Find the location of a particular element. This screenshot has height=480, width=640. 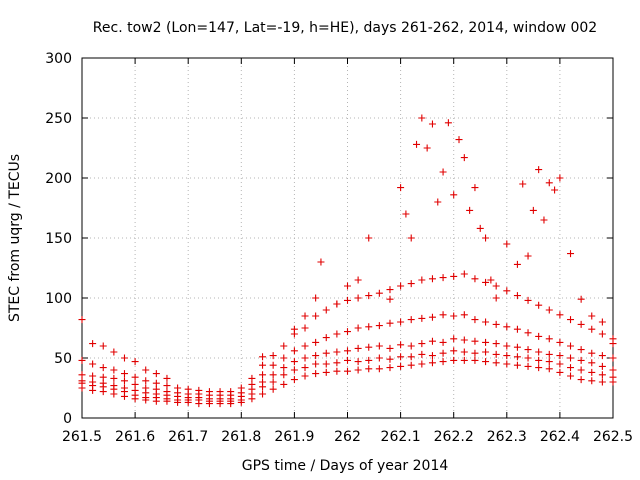

y-tick-label: 50 is located at coordinates (63, 359).